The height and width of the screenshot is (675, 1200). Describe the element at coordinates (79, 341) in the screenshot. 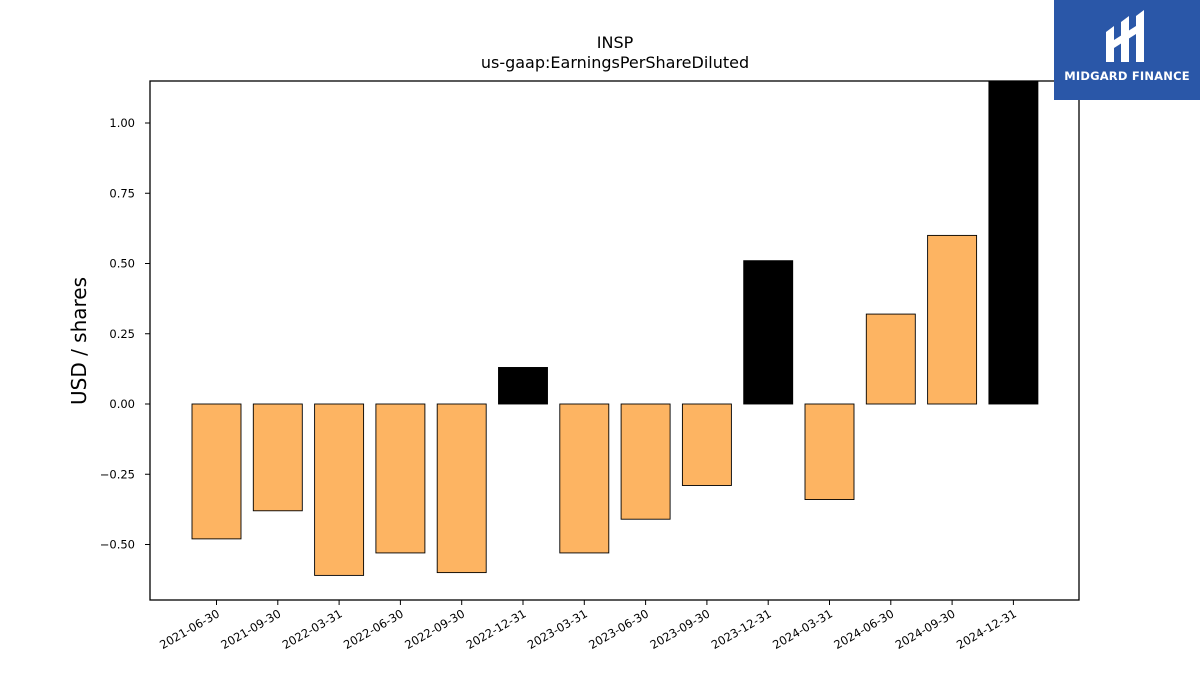

I see `y-axis-label: USD / shares` at that location.